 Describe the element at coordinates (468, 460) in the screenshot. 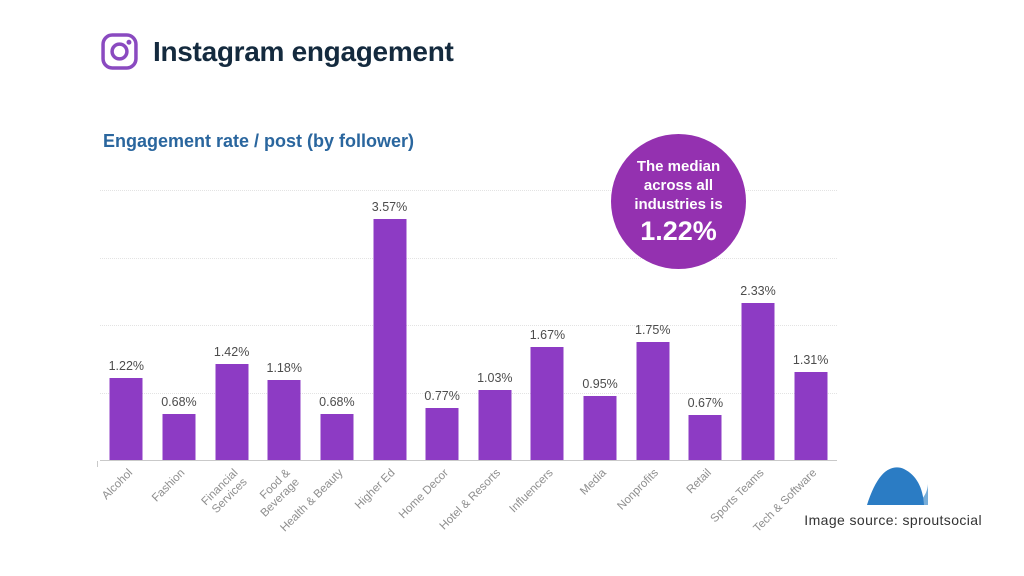

I see `x-axis-line` at that location.